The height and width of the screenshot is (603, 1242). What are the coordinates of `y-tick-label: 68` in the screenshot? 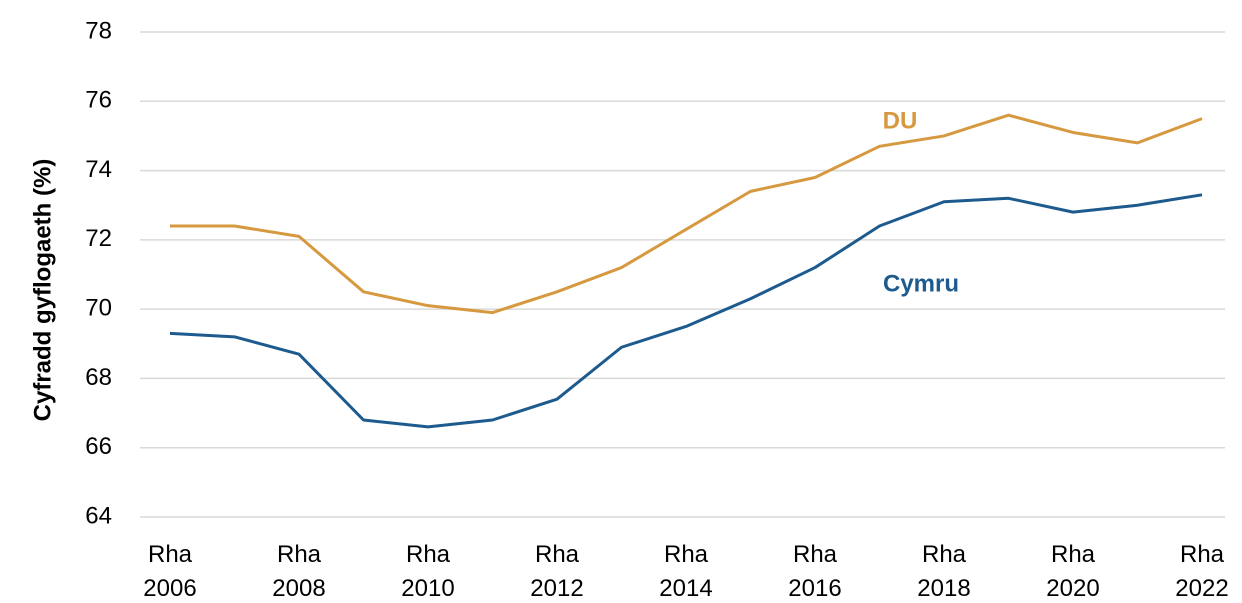 It's located at (98, 377).